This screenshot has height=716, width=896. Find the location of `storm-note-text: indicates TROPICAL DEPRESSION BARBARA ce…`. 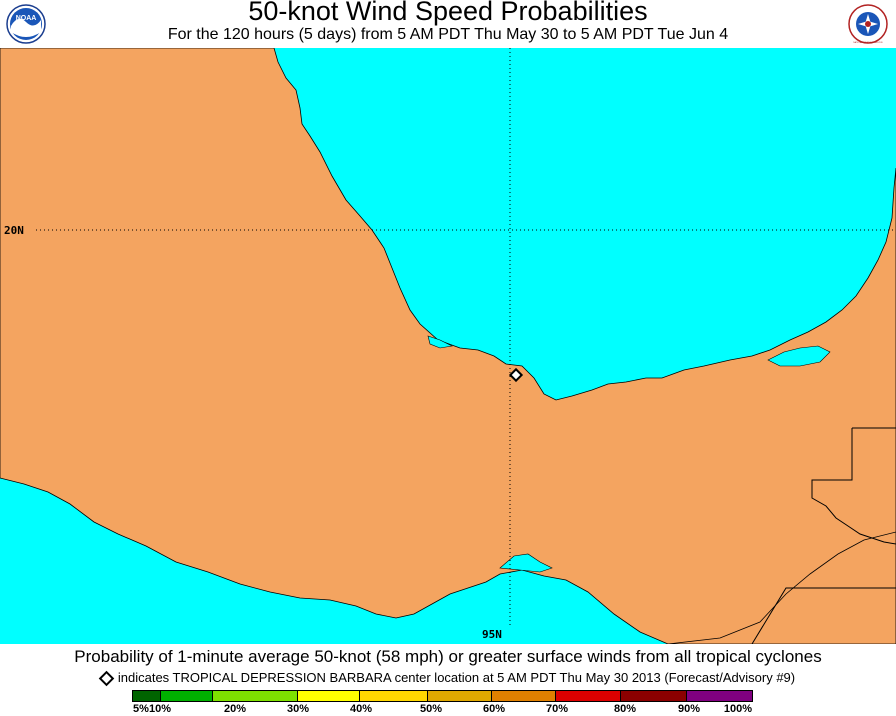

storm-note-text: indicates TROPICAL DEPRESSION BARBARA ce… is located at coordinates (456, 677).